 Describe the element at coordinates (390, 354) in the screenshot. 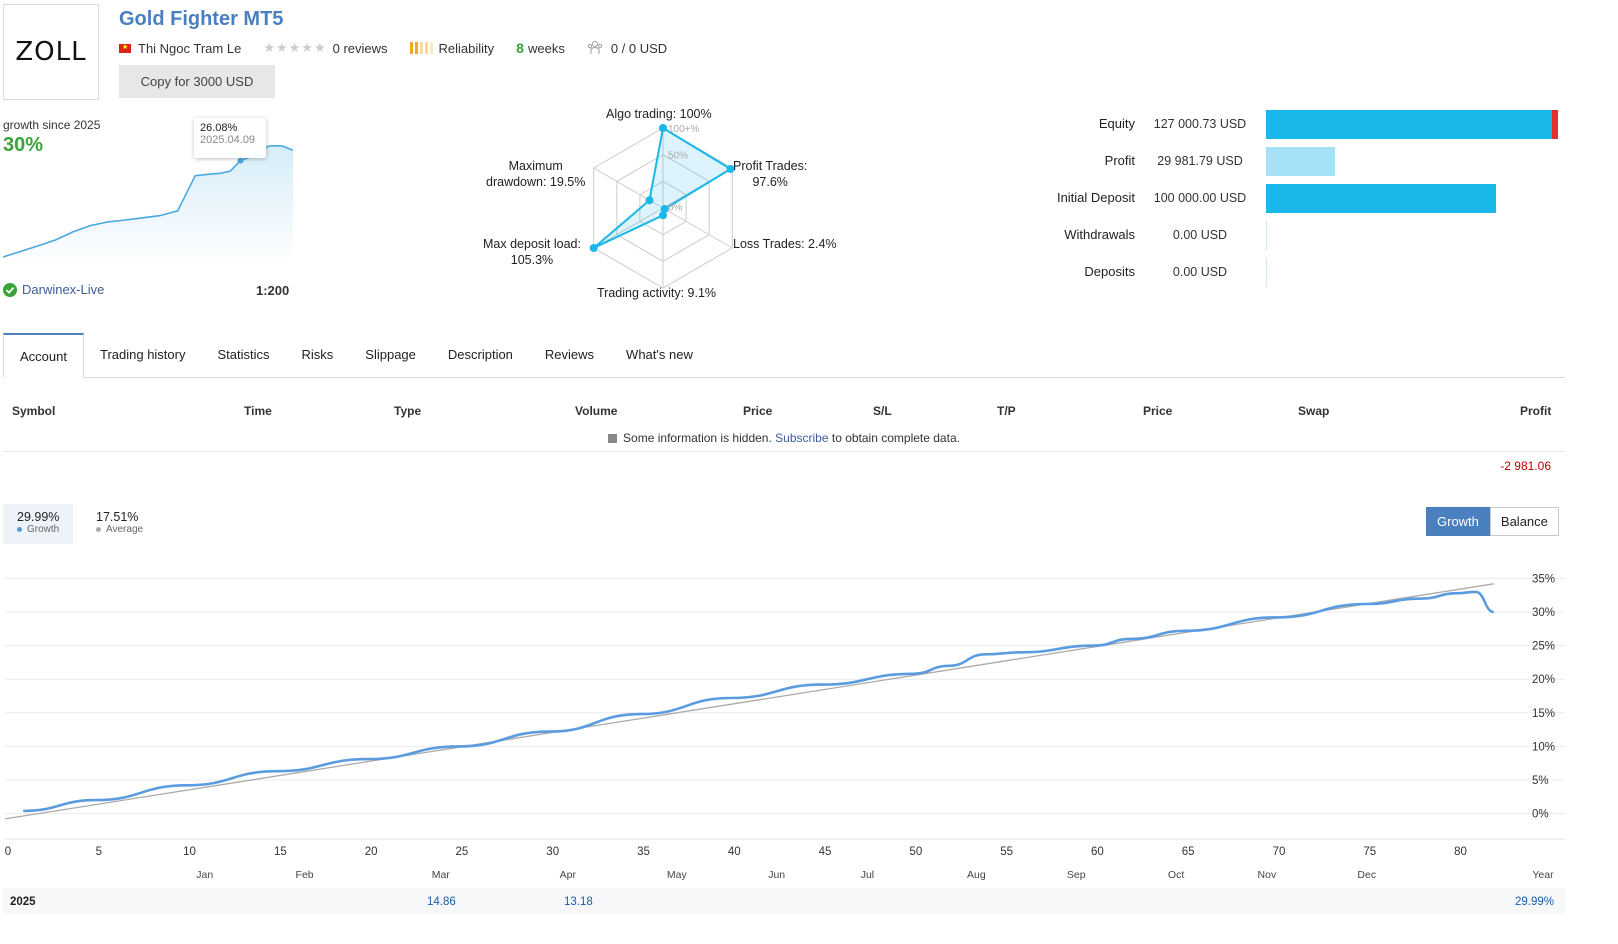

I see `tab-slippage: Slippage` at that location.